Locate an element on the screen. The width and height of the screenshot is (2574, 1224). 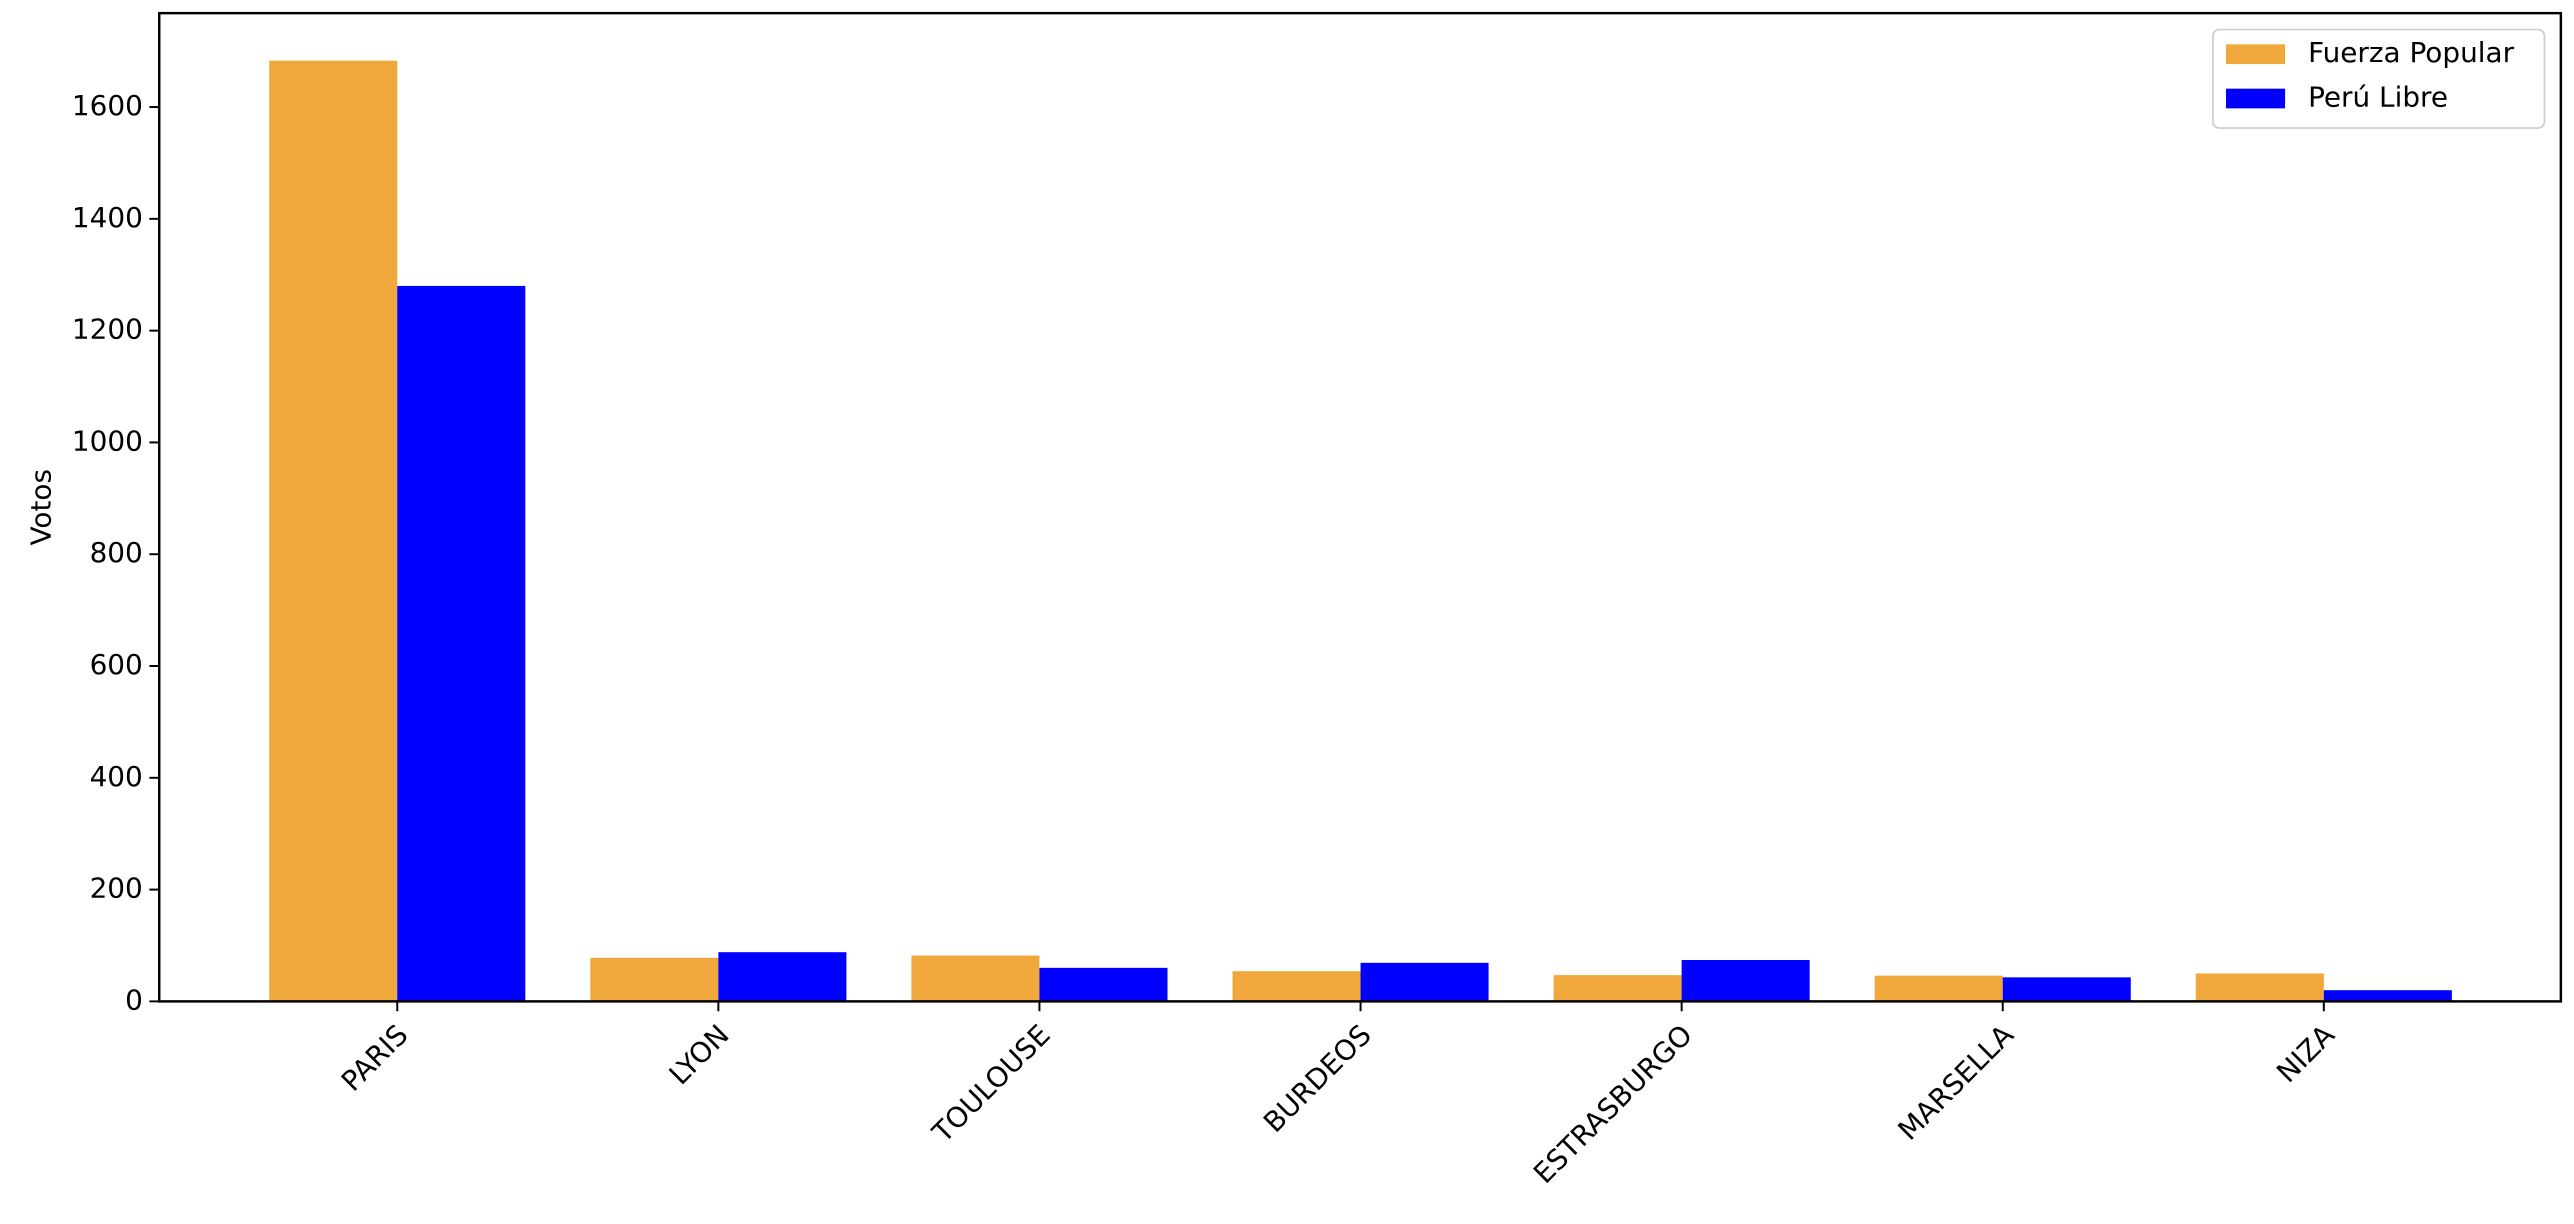
x-tick-label: TOULOUSE is located at coordinates (990, 1083).